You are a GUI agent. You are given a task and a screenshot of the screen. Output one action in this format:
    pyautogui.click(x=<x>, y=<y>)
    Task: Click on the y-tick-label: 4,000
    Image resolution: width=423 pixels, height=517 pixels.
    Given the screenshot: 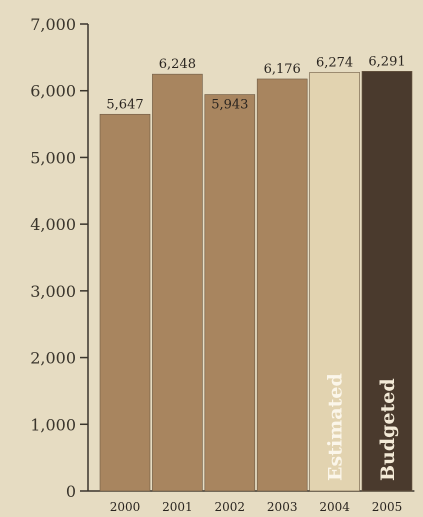 What is the action you would take?
    pyautogui.click(x=53, y=224)
    